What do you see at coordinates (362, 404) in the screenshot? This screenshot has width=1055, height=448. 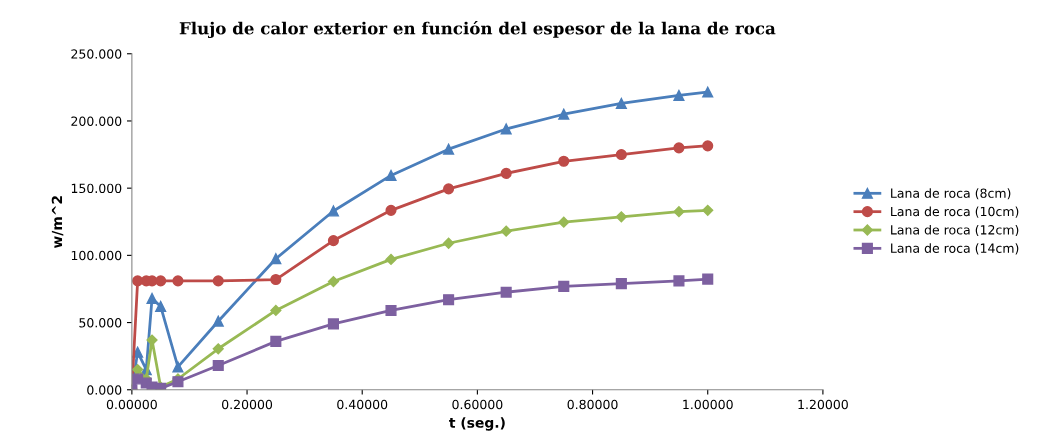 I see `x-tick-label: 0.40000` at bounding box center [362, 404].